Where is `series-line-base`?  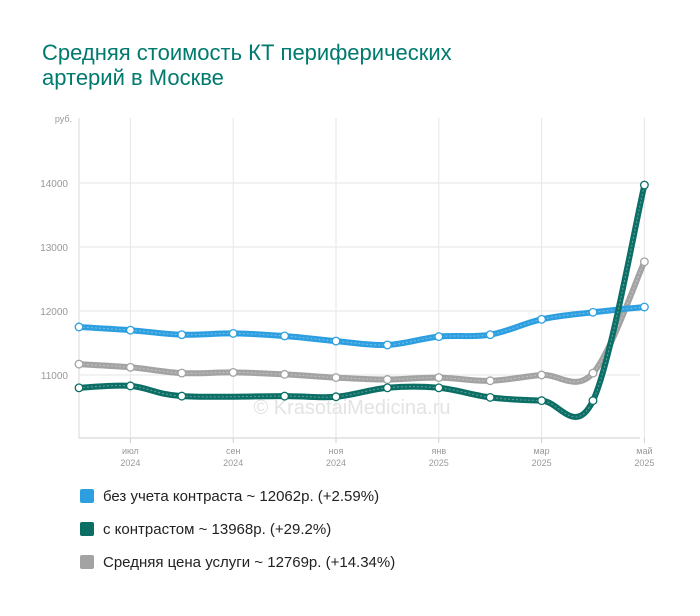
series-line-base is located at coordinates (362, 326).